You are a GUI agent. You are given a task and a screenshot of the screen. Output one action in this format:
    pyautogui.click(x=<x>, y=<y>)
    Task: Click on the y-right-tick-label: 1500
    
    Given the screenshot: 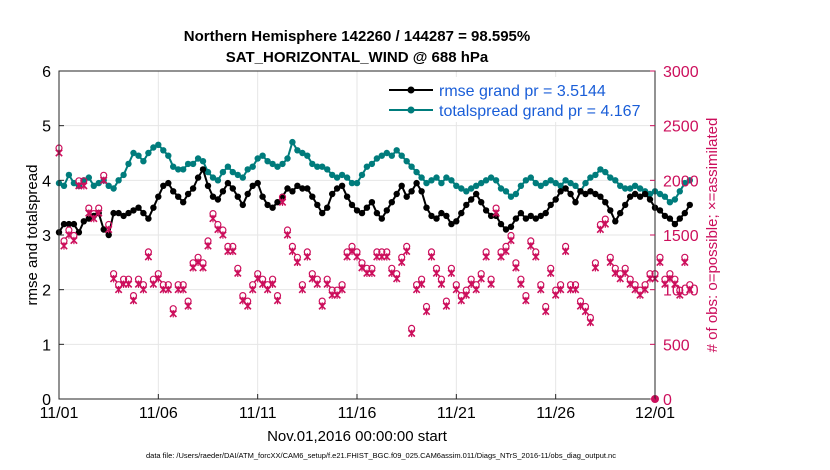 What is the action you would take?
    pyautogui.click(x=681, y=236)
    